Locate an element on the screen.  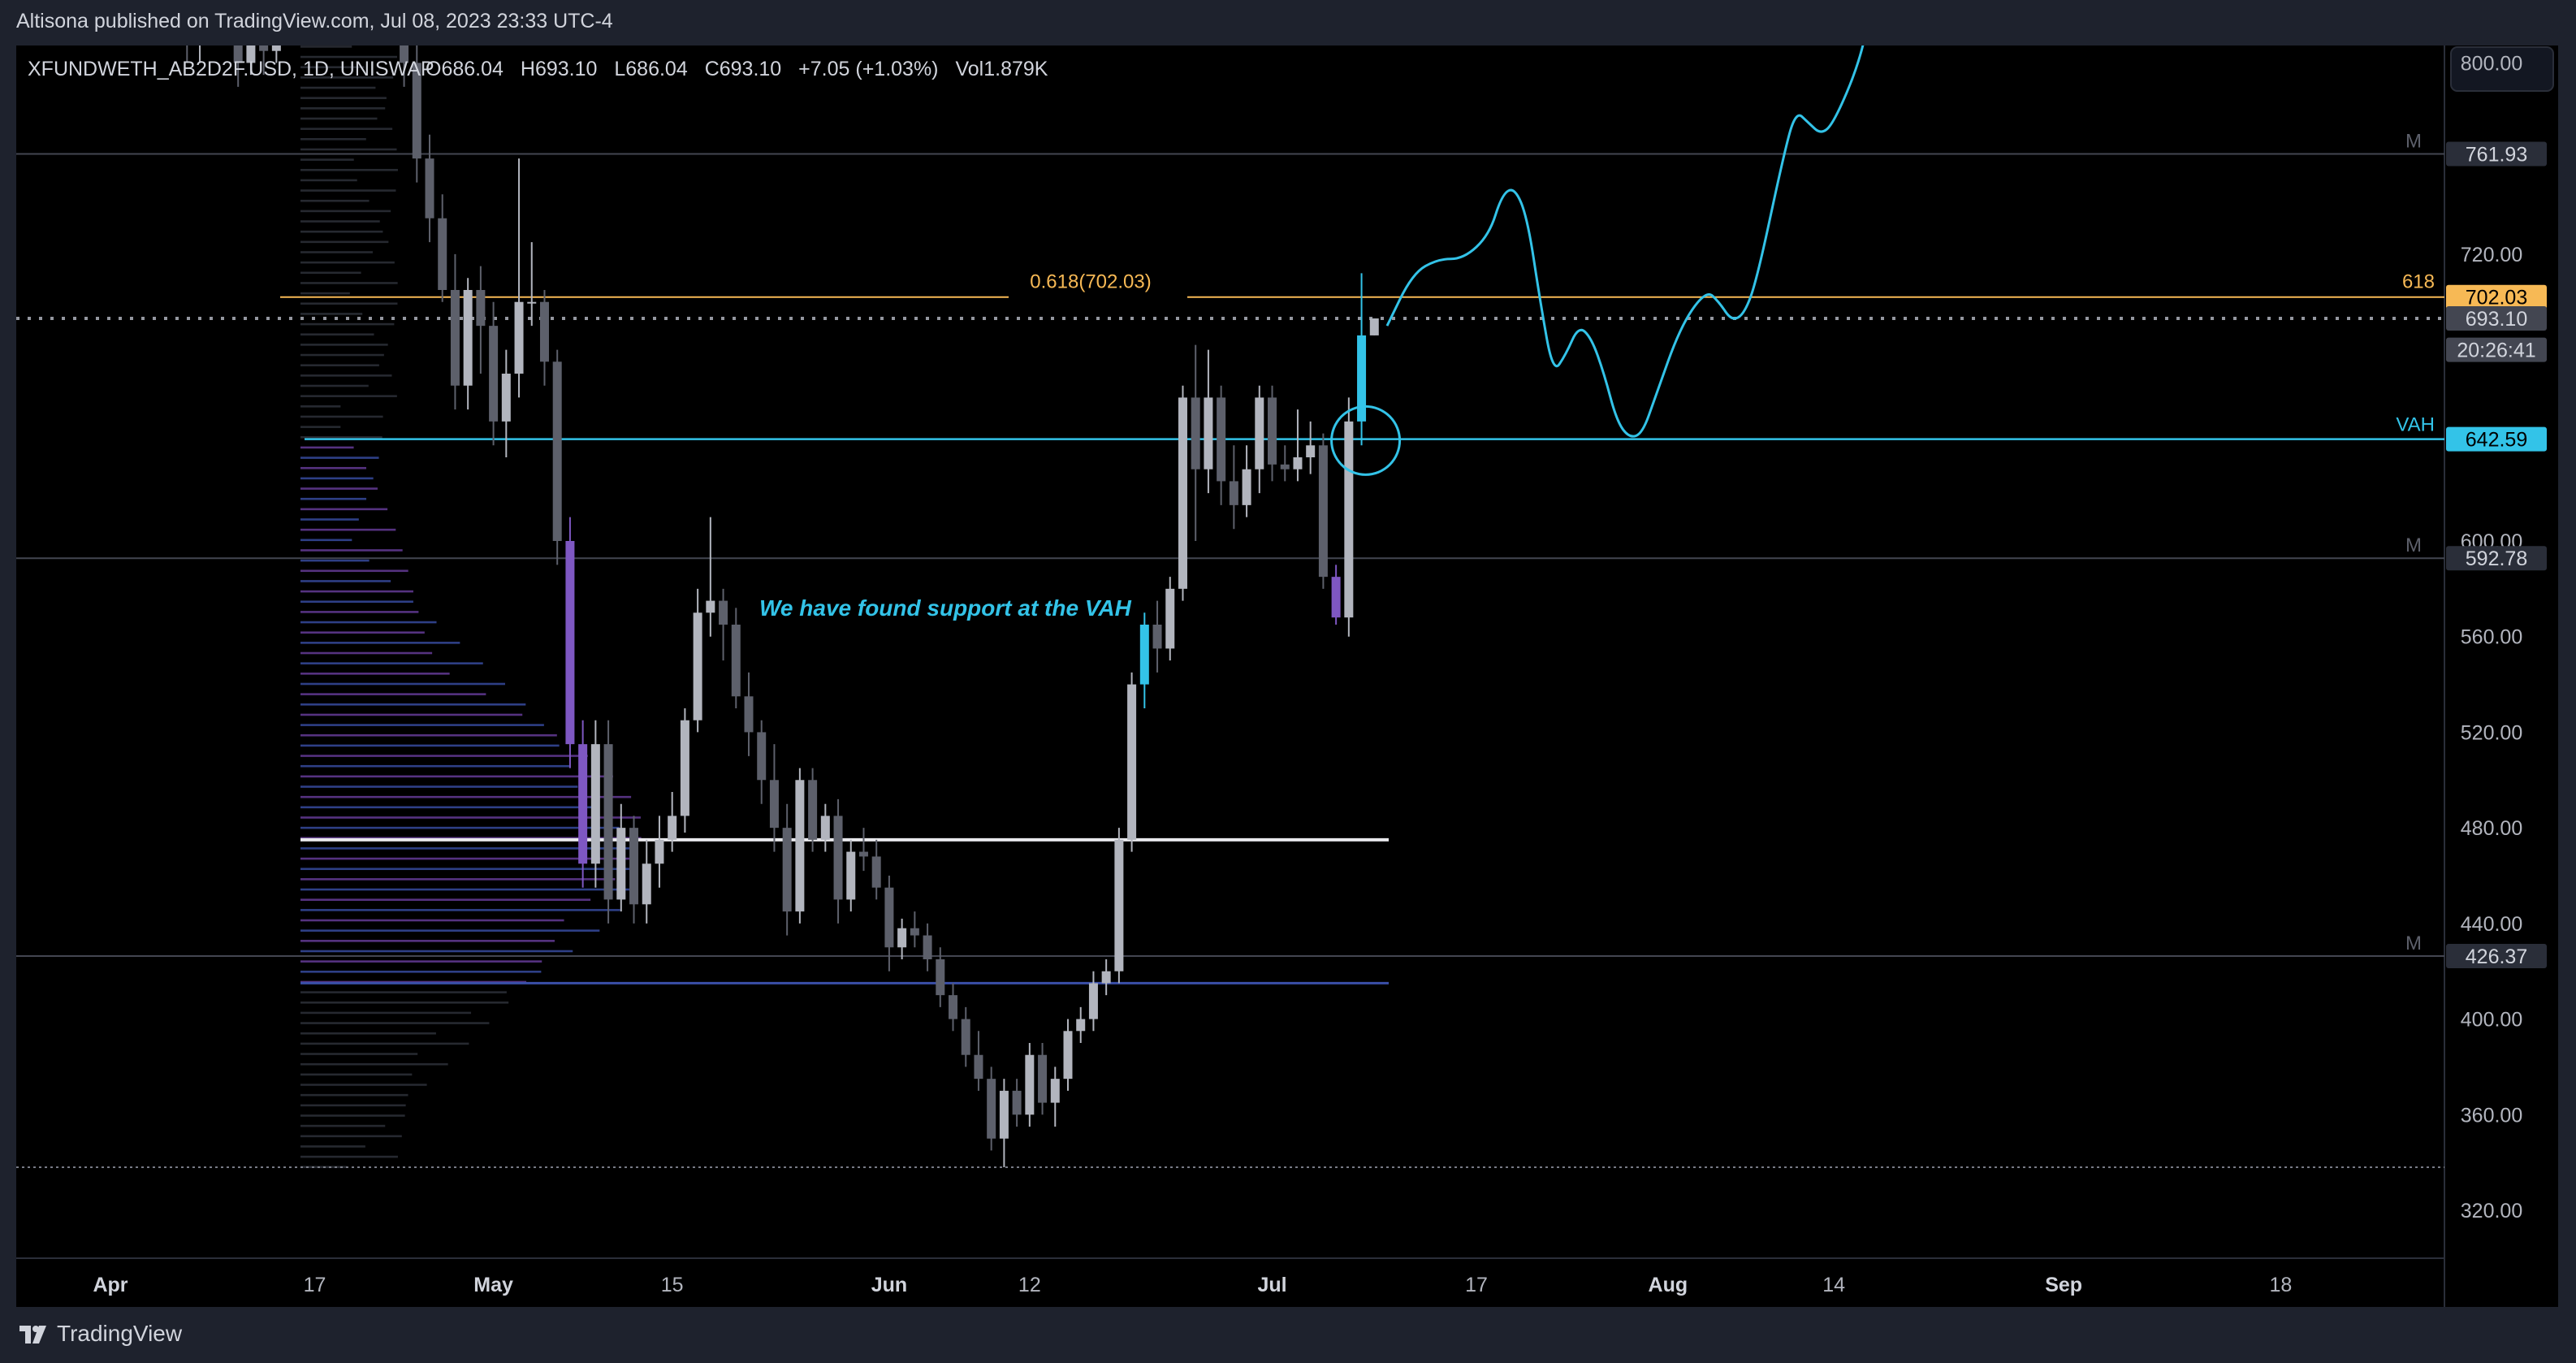
x-tick-label: 15 is located at coordinates (673, 1285).